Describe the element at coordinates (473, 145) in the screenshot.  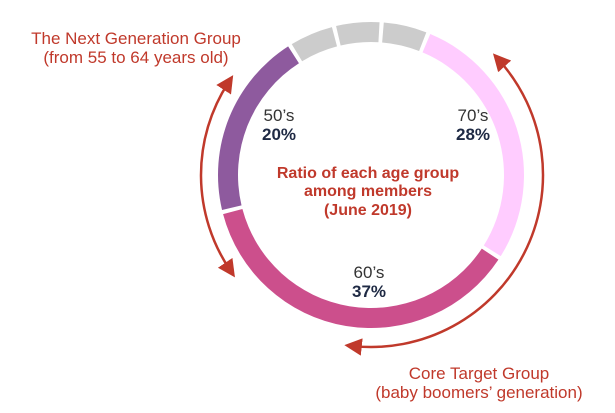
I see `donut-slice-70ss` at that location.